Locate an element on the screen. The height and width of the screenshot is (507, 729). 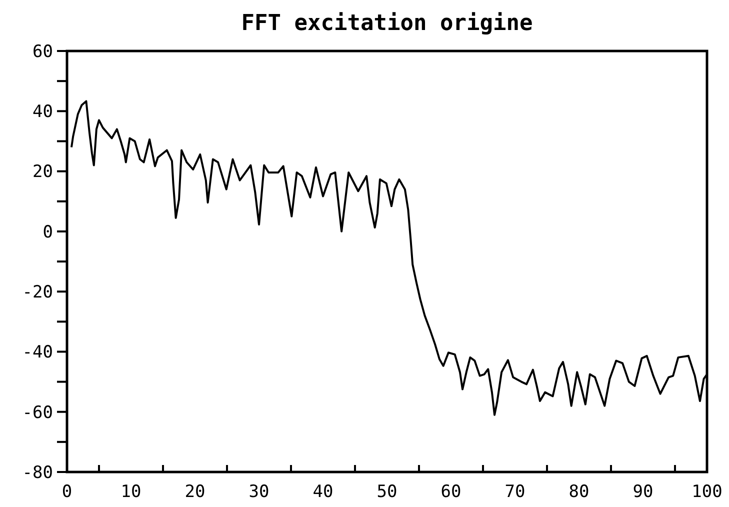
x-tick-label: 100 is located at coordinates (707, 492).